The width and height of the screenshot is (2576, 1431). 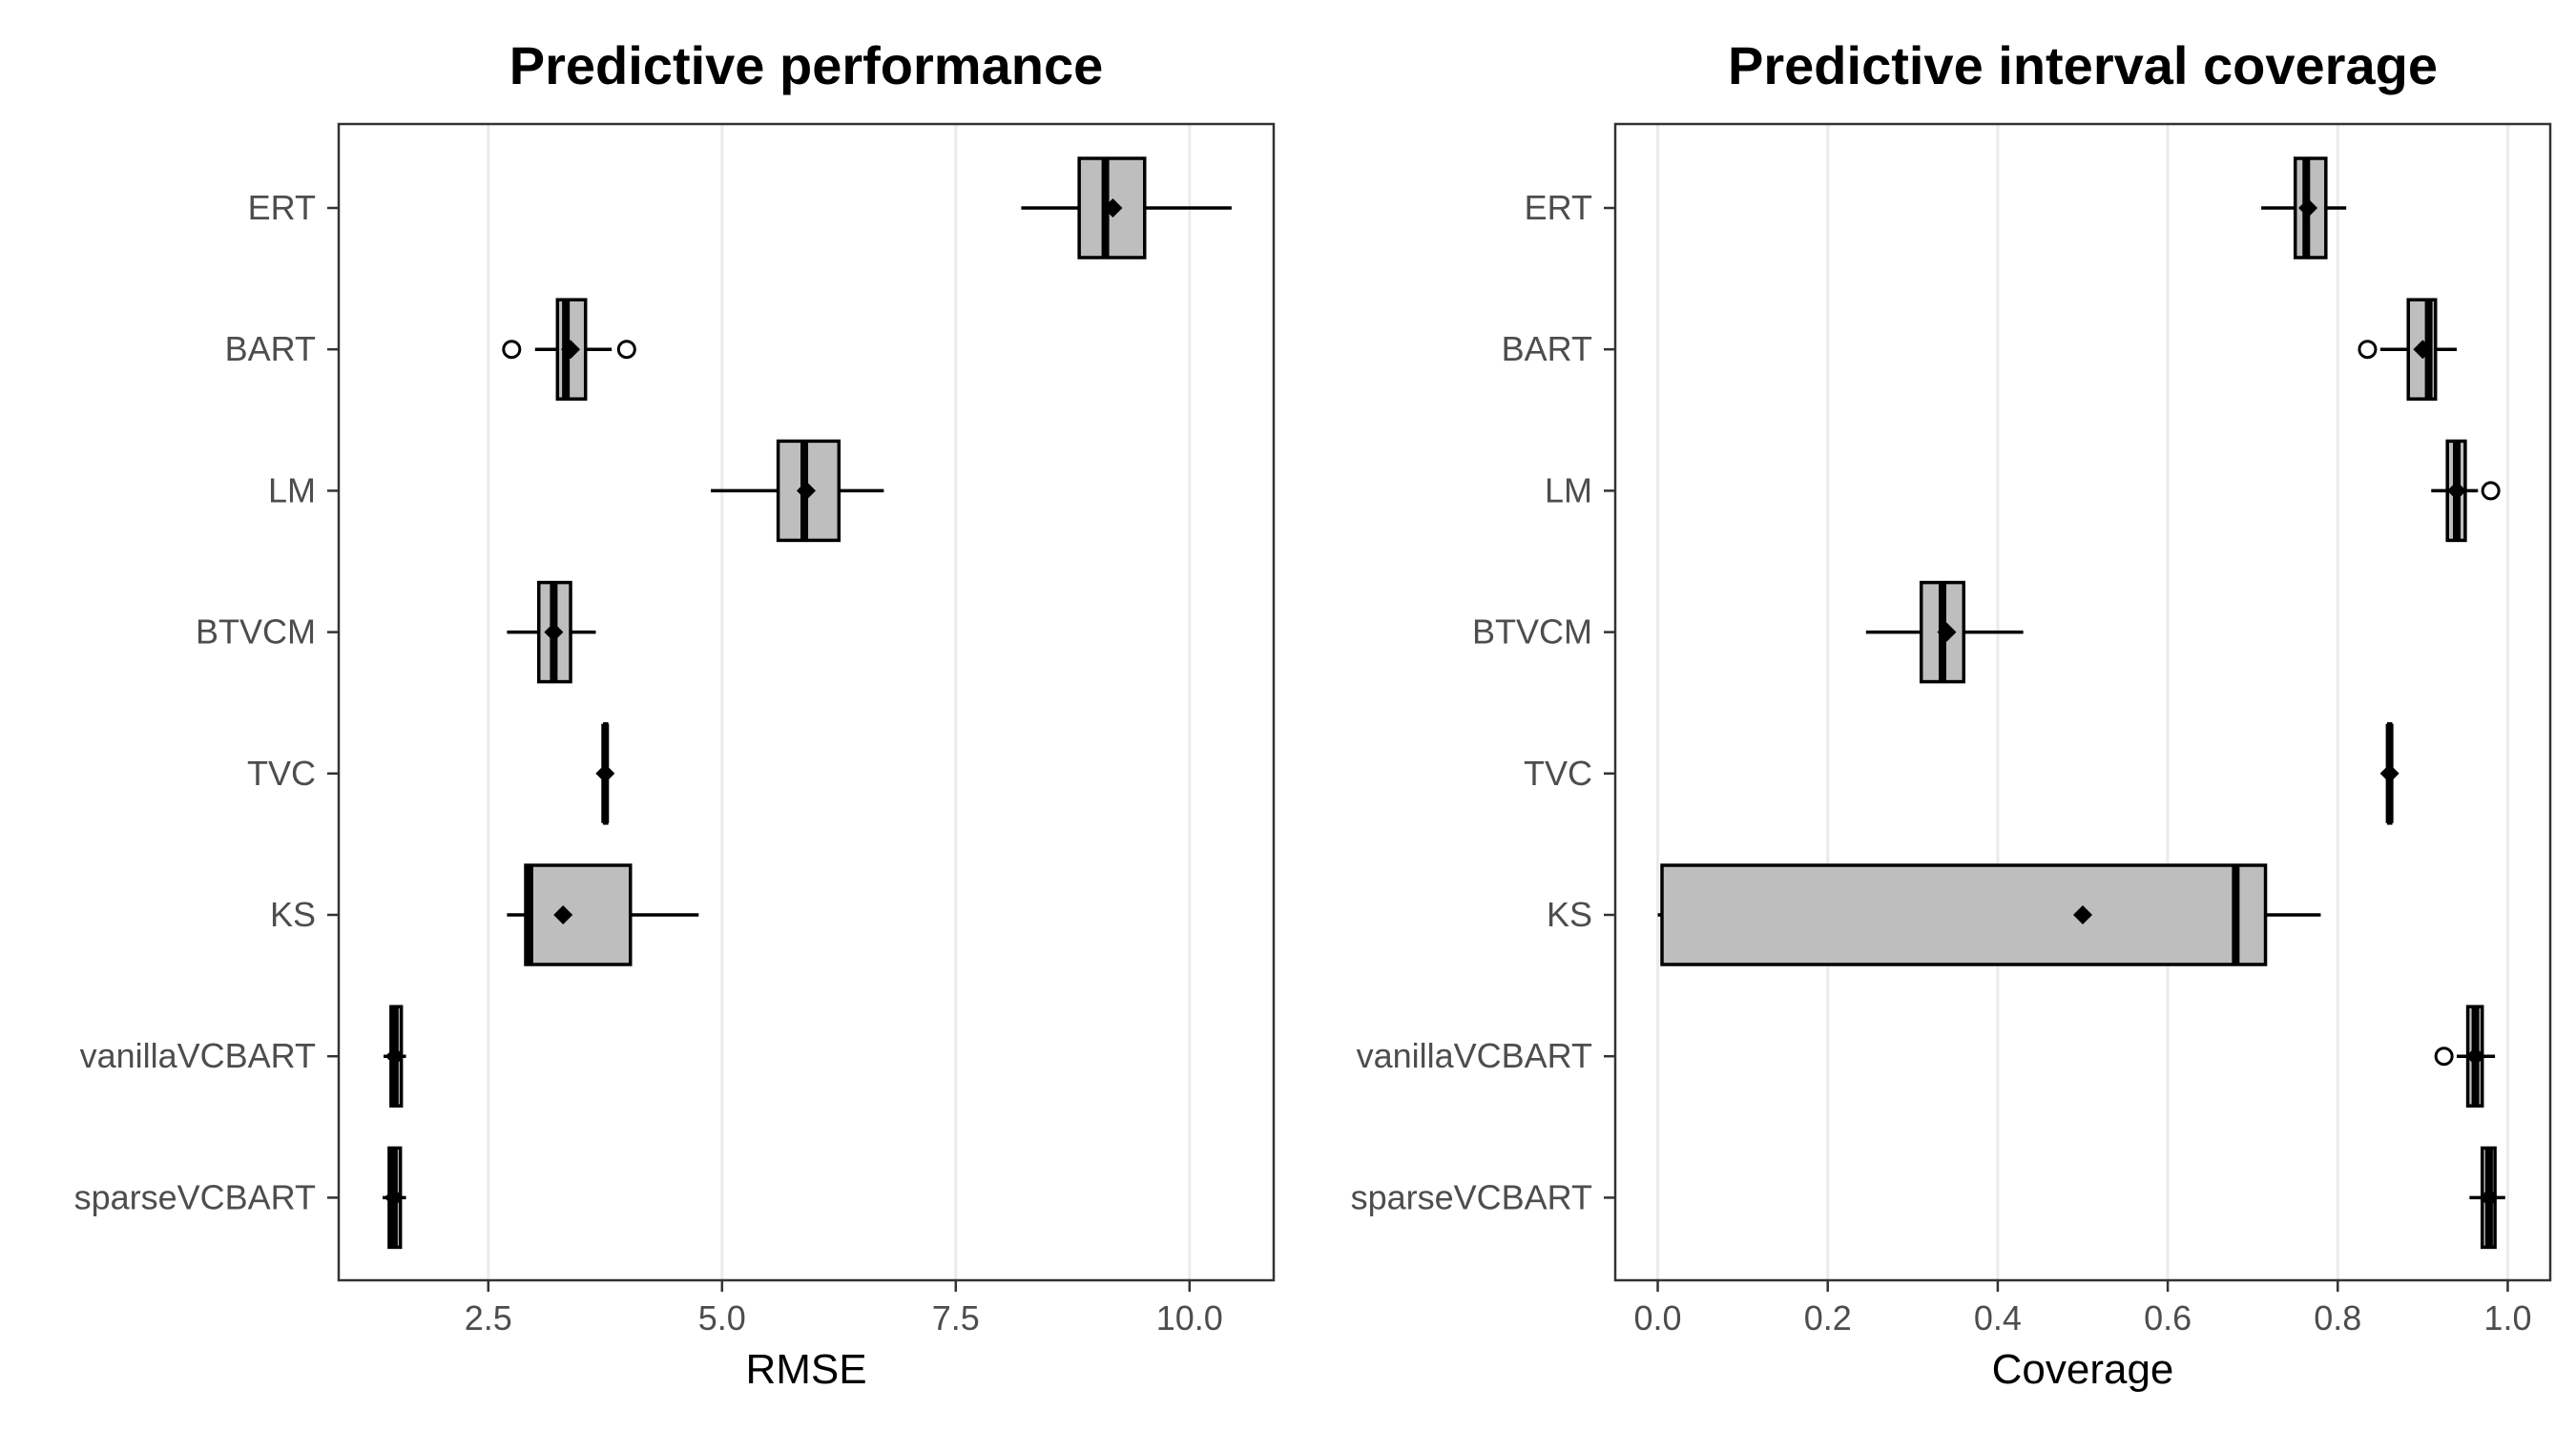 I want to click on rmse-box-TVC, so click(x=605, y=773).